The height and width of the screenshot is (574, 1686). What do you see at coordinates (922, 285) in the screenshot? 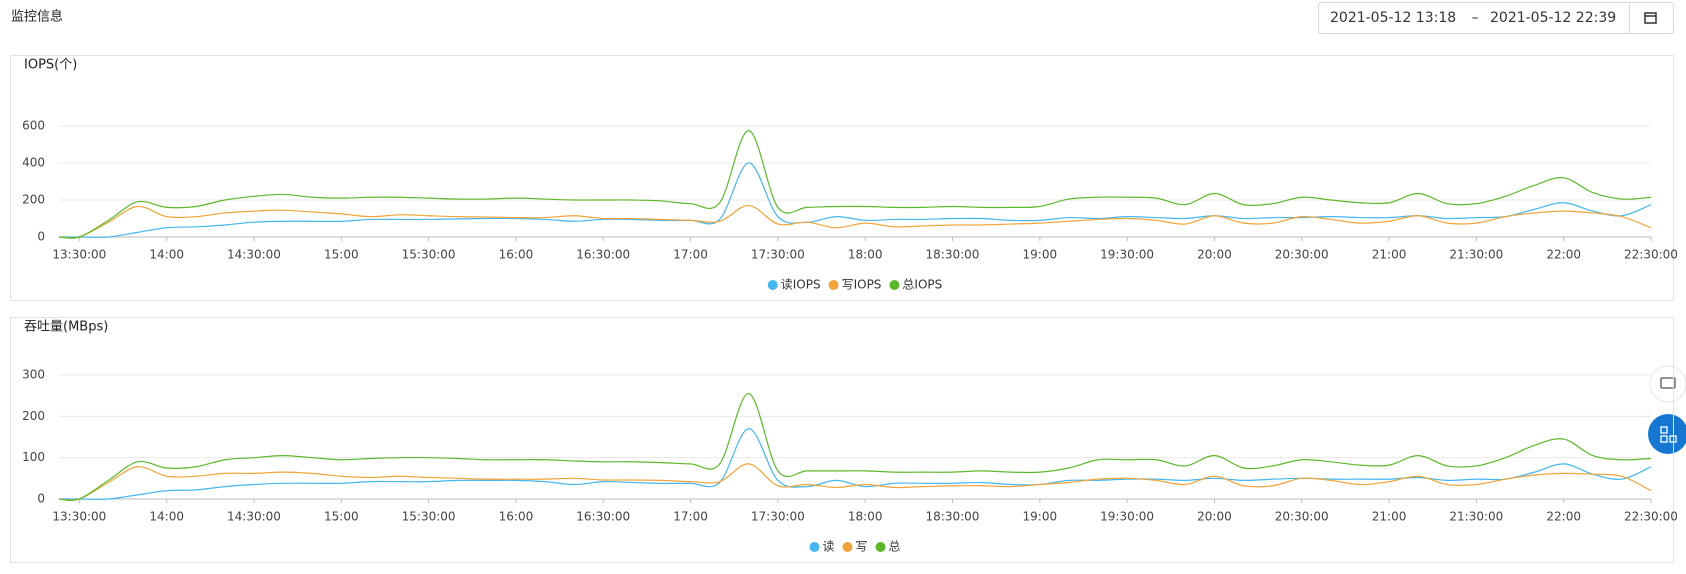
I see `legend-label: 总IOPS` at bounding box center [922, 285].